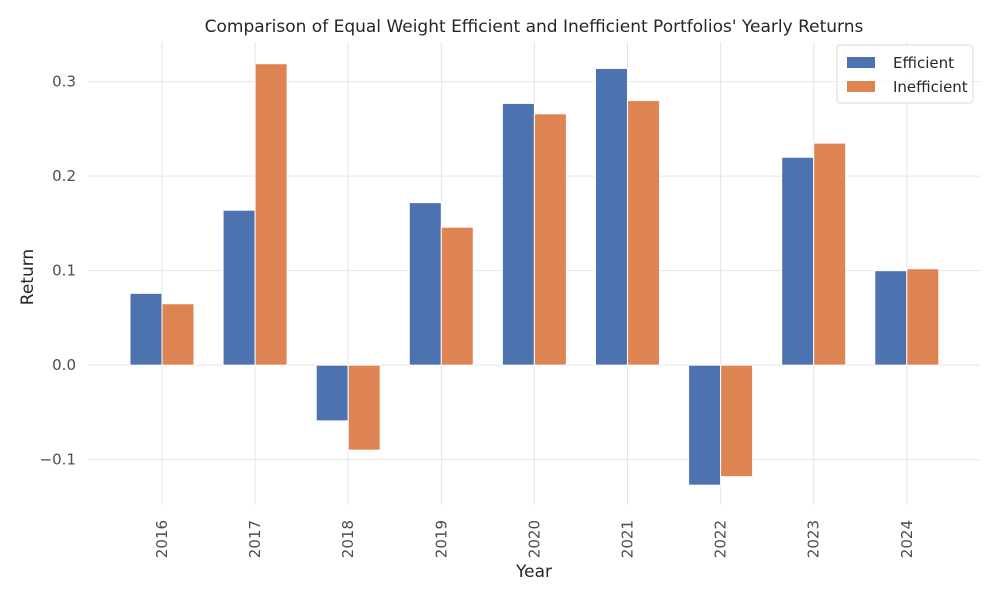  I want to click on bar-inefficient-2018, so click(364, 407).